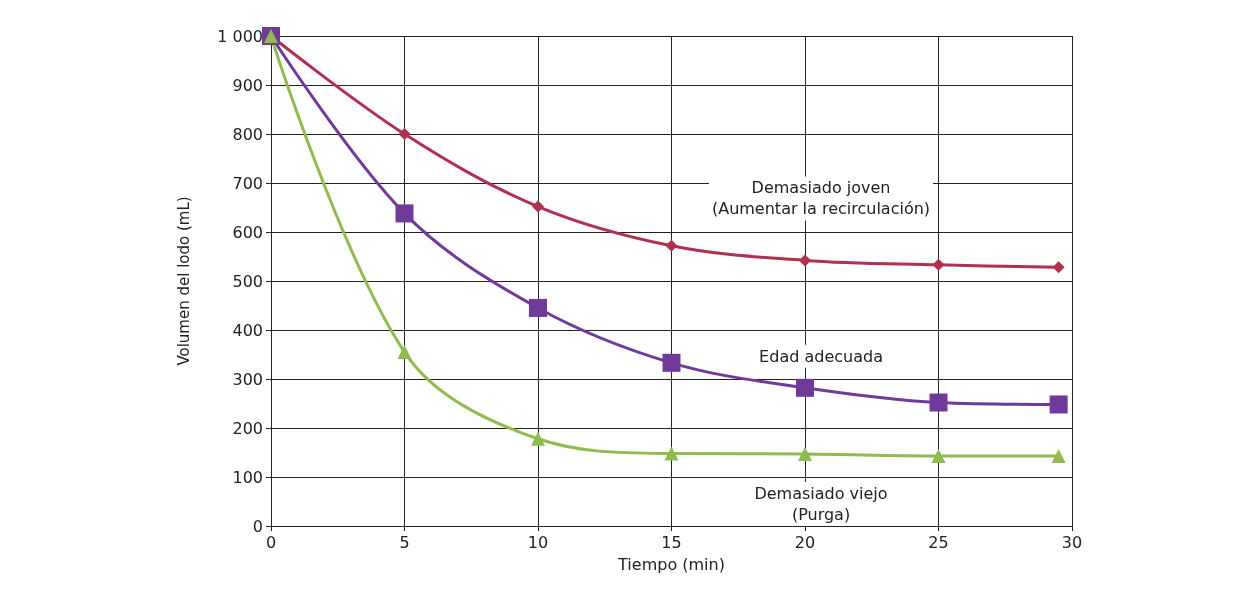  I want to click on x-tick-label: 15, so click(671, 542).